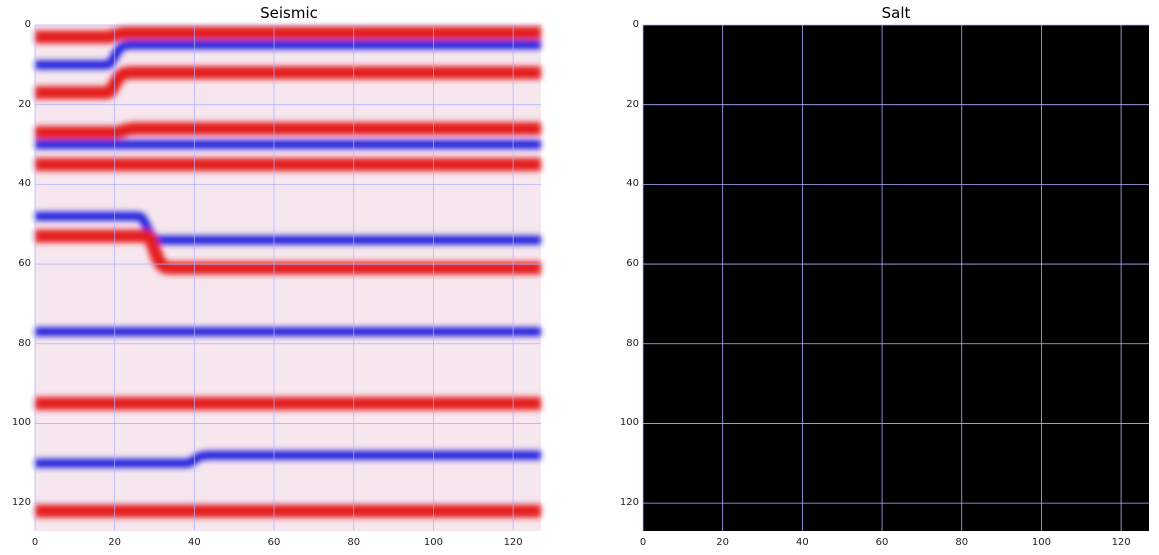  What do you see at coordinates (629, 503) in the screenshot?
I see `salt-y-tick-label: 120` at bounding box center [629, 503].